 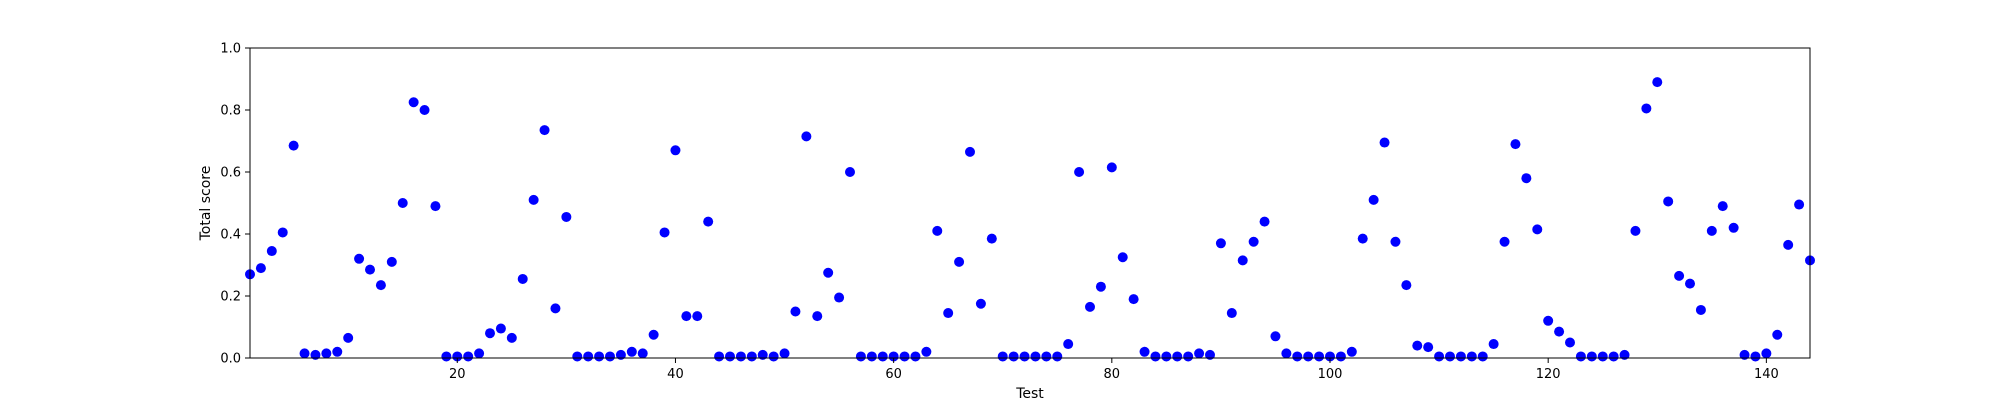 I want to click on y-tick-label: 0.0, so click(x=230, y=359).